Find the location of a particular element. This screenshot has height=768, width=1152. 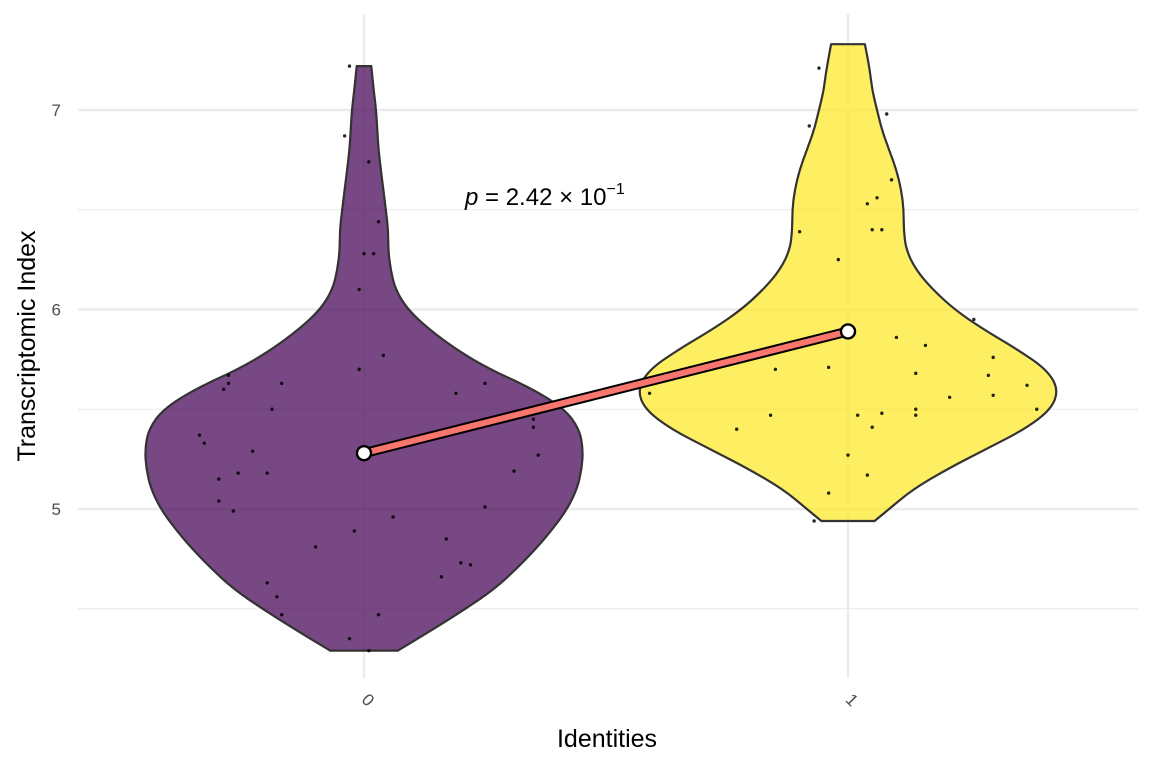

y-tick-labels: 5 6 7 is located at coordinates (56, 310).